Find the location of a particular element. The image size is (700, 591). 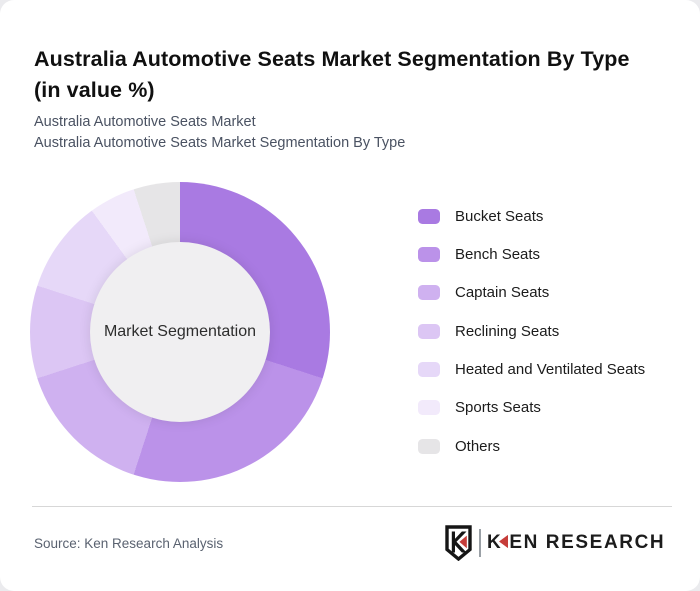

legend-item: Sports Seats is located at coordinates (531, 408).